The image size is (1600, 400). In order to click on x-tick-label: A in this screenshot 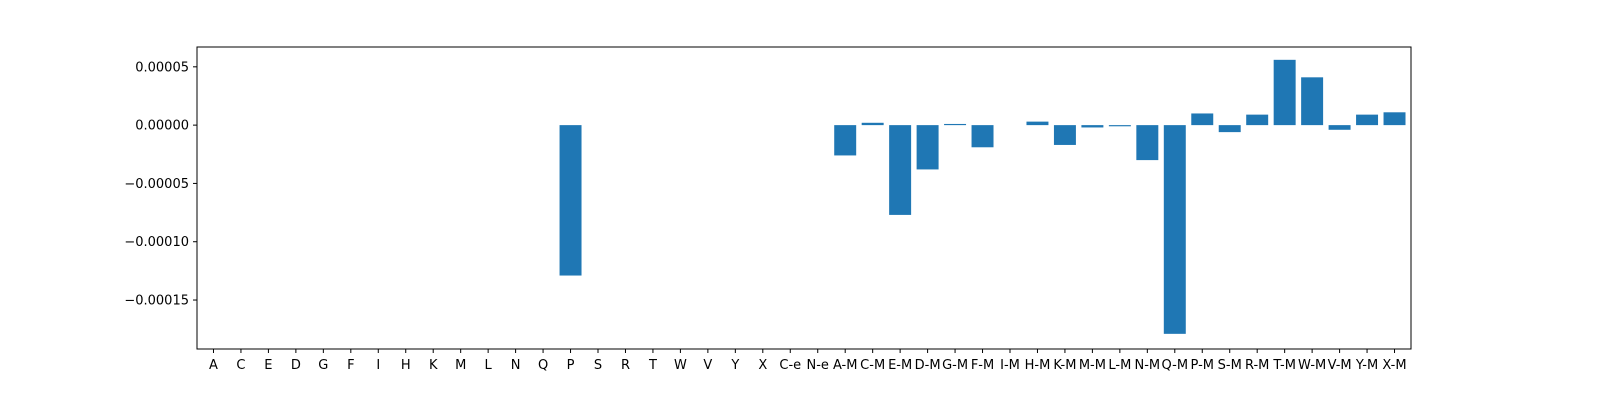, I will do `click(213, 365)`.